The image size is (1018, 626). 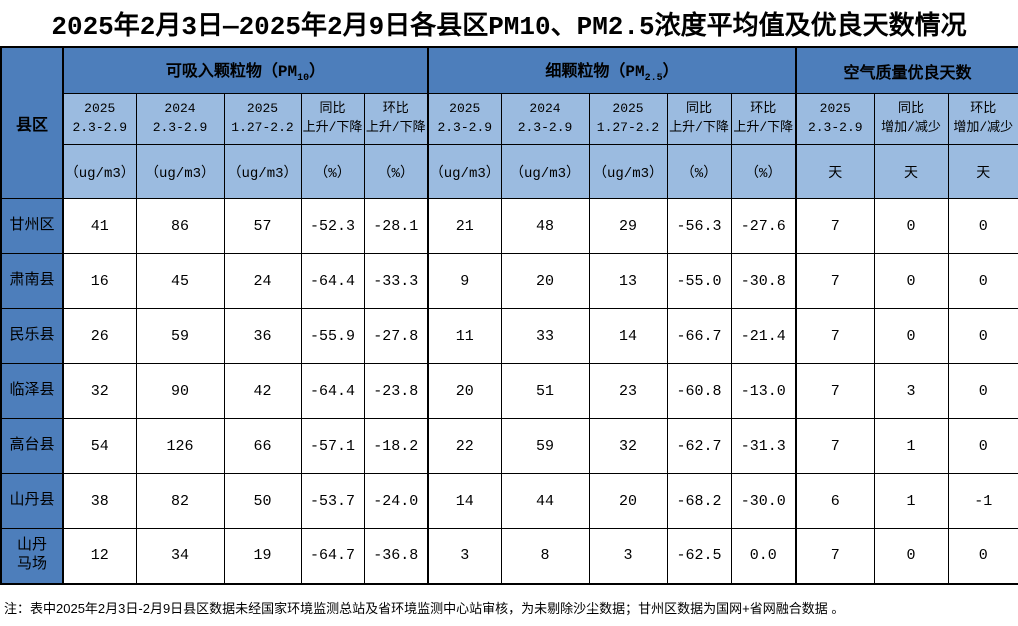 I want to click on value-cell: 42, so click(x=262, y=391).